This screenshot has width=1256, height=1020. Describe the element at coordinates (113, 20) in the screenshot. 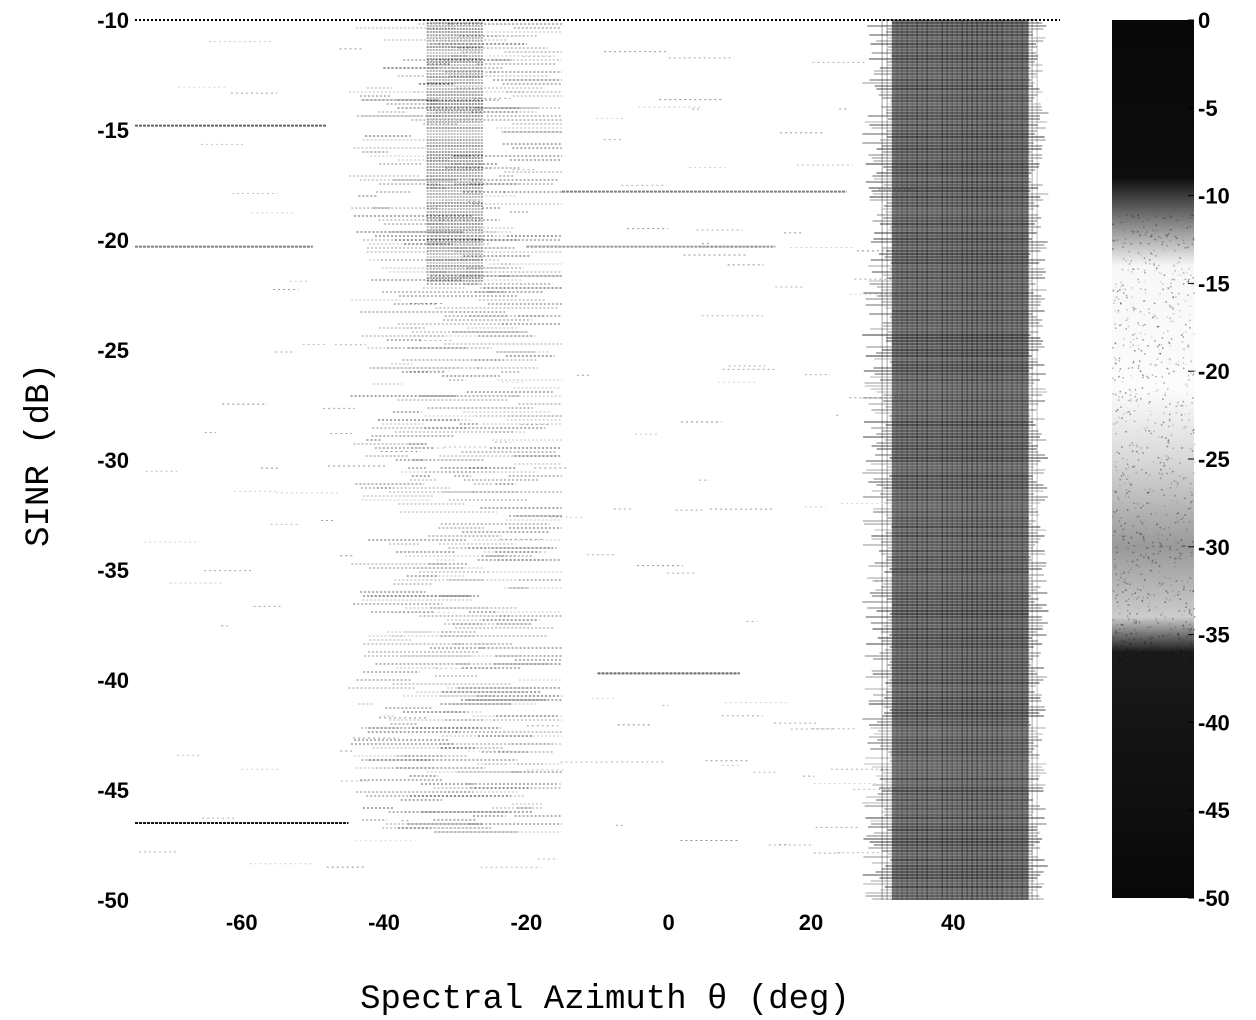

I see `y-tick-label: -10` at that location.